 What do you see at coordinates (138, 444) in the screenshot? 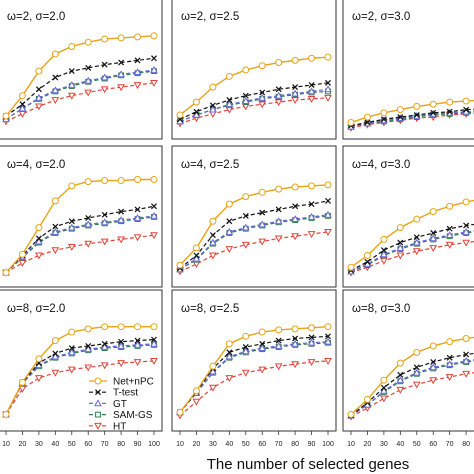
I see `x-tick-label: 90` at bounding box center [138, 444].